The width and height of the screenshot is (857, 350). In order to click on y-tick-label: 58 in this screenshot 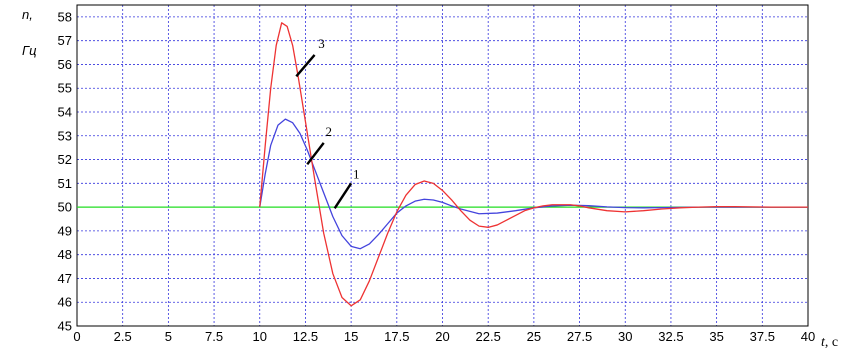, I will do `click(65, 16)`.